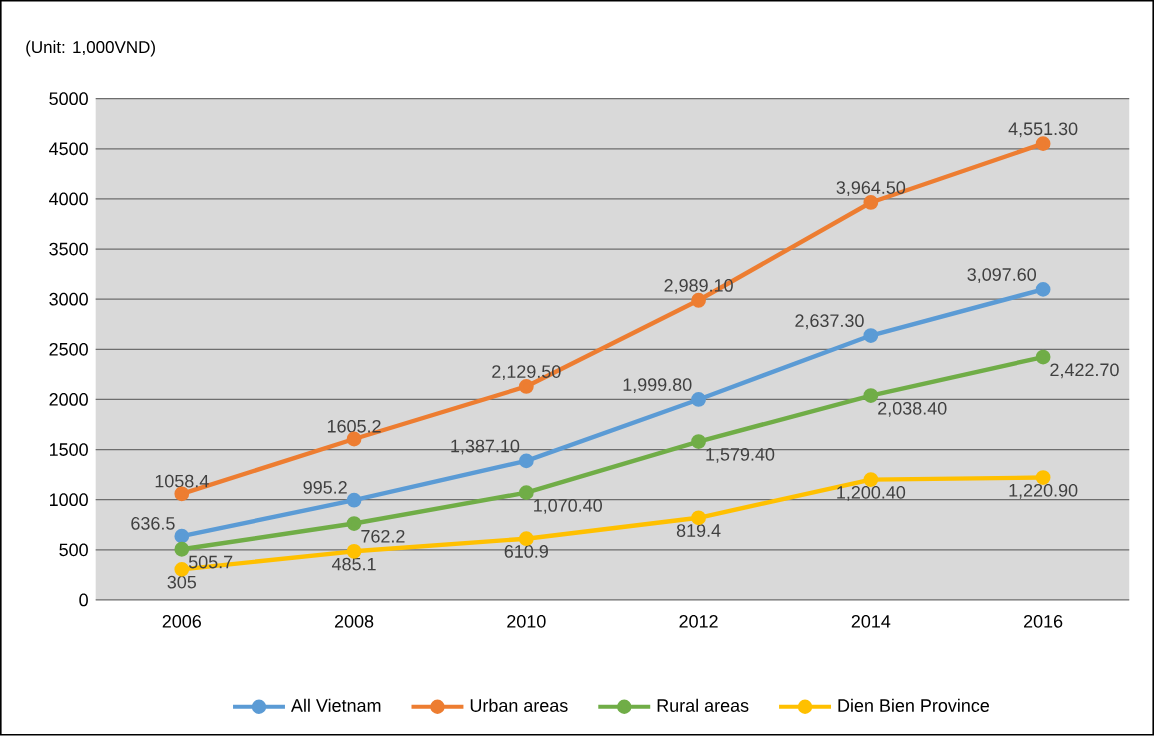 The height and width of the screenshot is (736, 1154). What do you see at coordinates (68, 400) in the screenshot?
I see `y-tick-label: 2000` at bounding box center [68, 400].